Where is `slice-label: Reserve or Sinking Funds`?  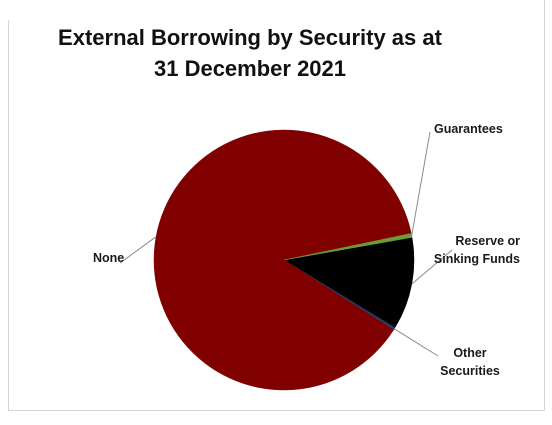 slice-label: Reserve or Sinking Funds is located at coordinates (477, 250).